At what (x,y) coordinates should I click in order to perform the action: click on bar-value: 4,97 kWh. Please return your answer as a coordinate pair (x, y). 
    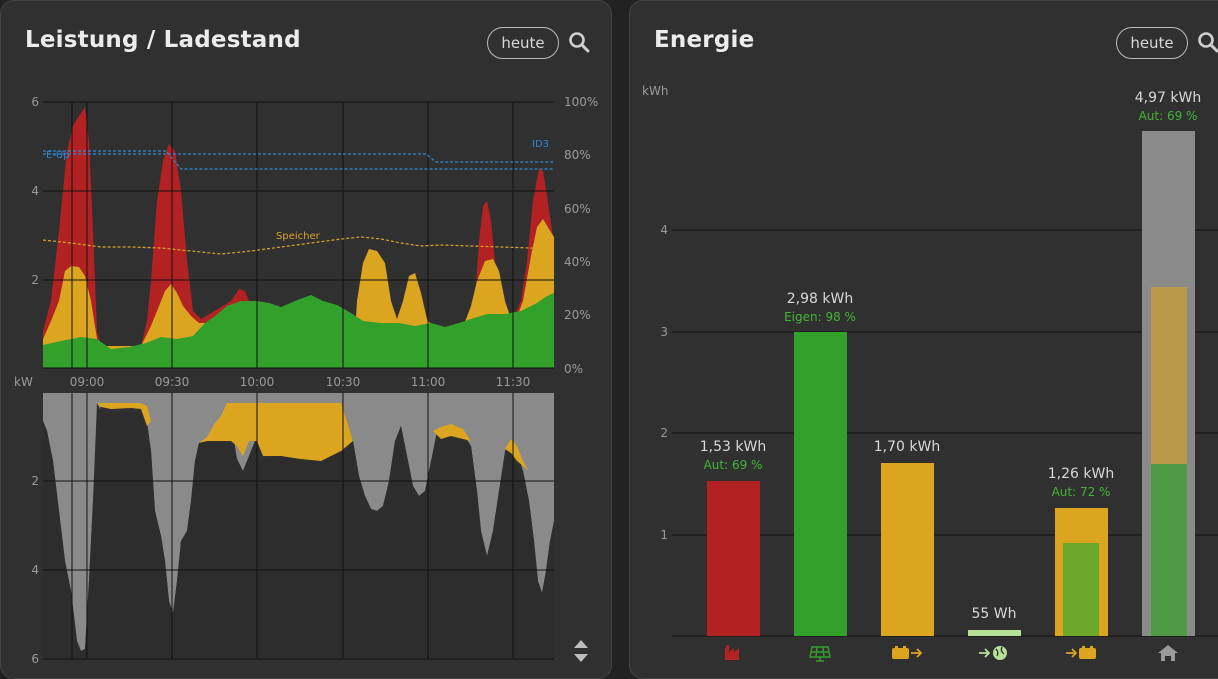
    Looking at the image, I should click on (1168, 98).